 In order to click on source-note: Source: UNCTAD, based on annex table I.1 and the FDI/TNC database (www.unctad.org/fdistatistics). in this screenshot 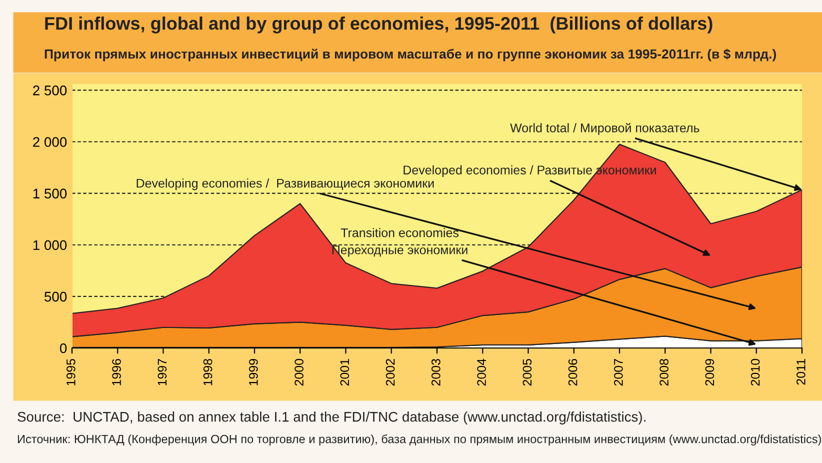, I will do `click(332, 418)`.